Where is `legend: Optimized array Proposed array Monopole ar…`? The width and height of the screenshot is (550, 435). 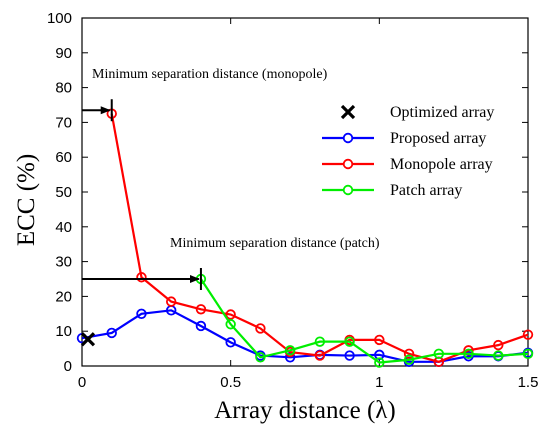
legend: Optimized array Proposed array Monopole ar… is located at coordinates (408, 151).